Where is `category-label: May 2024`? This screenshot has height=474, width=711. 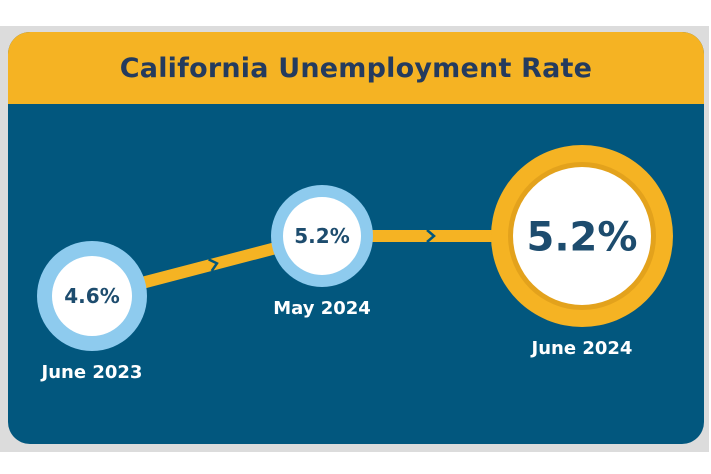
category-label: May 2024 is located at coordinates (322, 308).